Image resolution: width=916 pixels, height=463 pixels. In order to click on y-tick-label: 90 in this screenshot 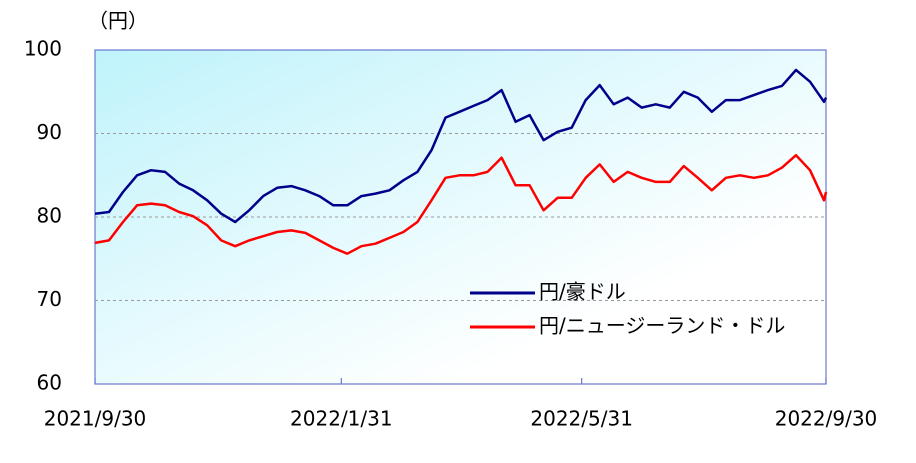, I will do `click(49, 132)`.